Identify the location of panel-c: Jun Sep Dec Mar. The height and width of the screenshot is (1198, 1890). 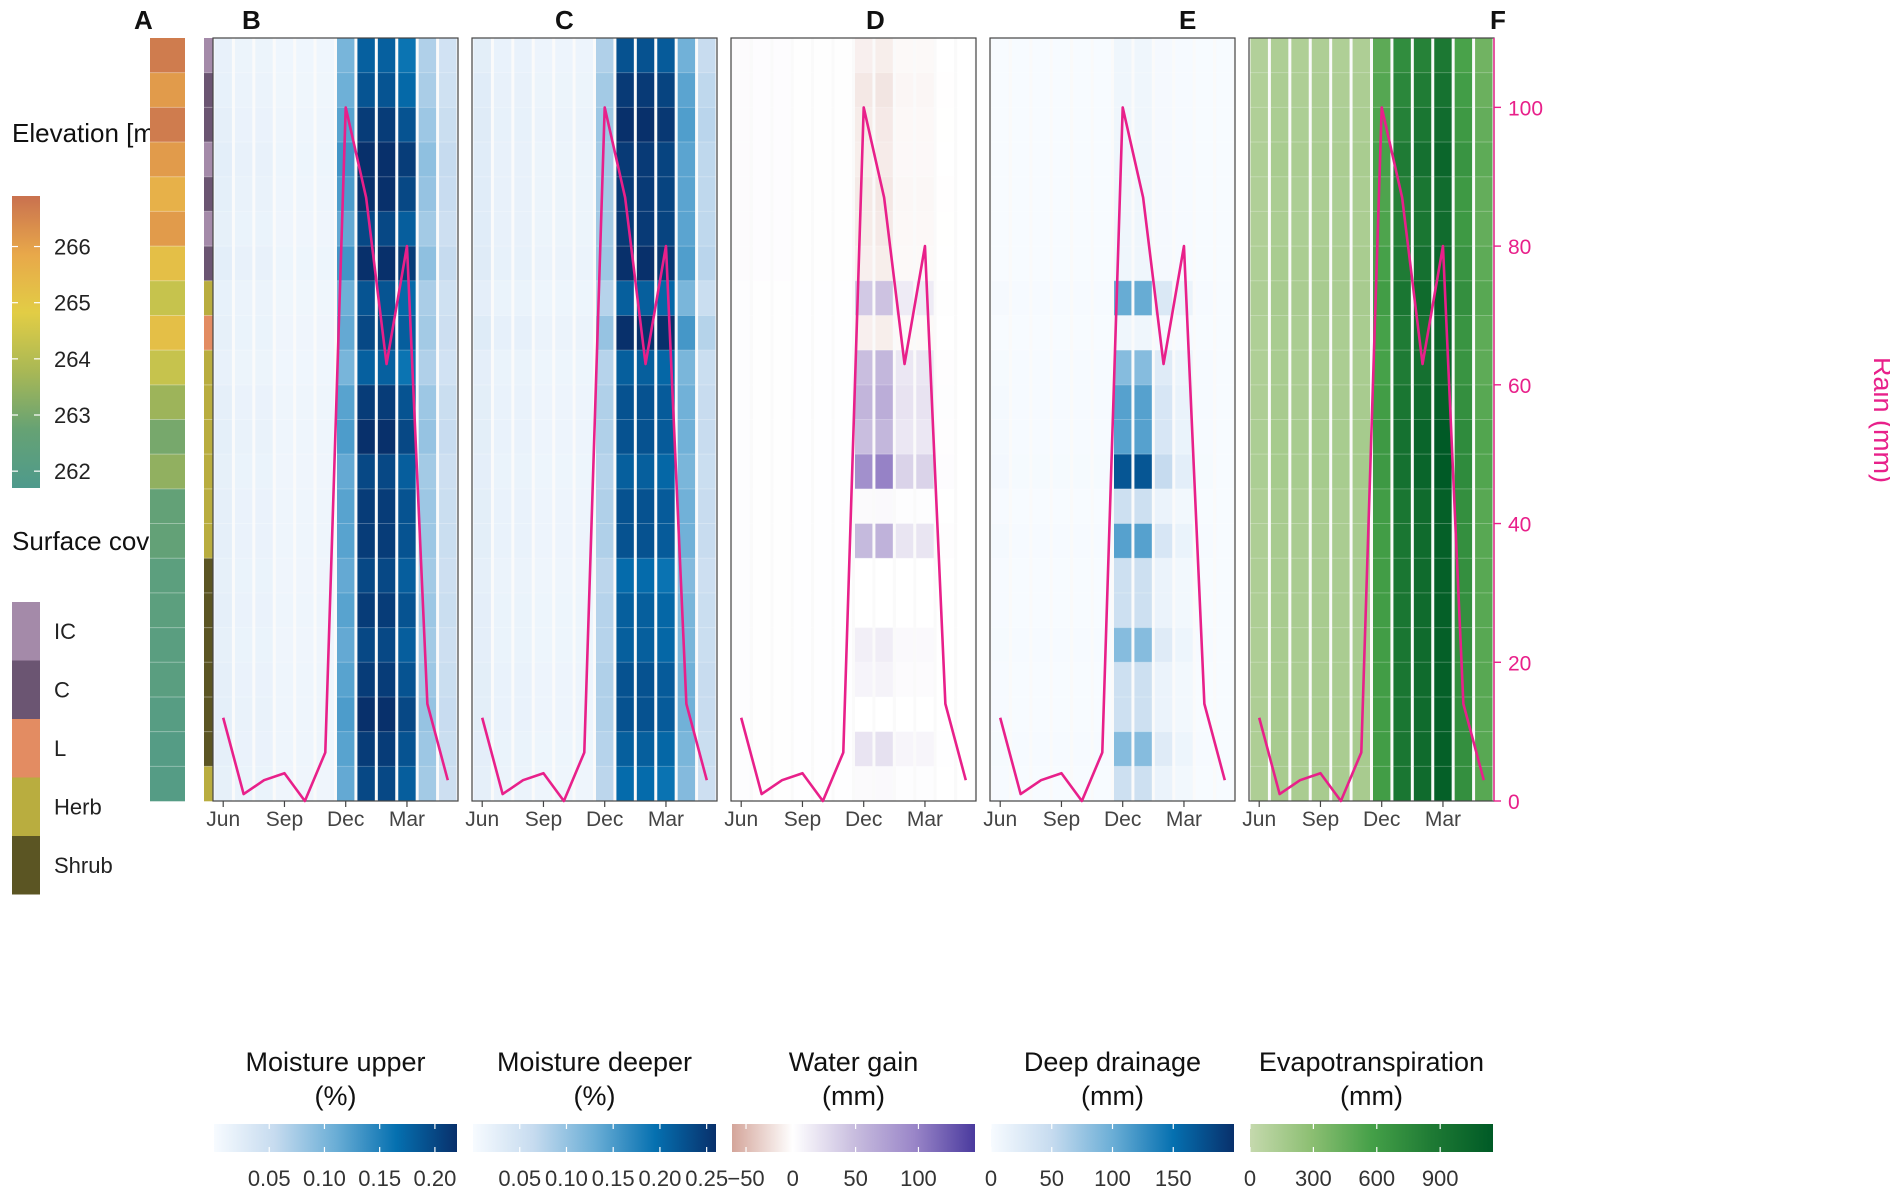
(591, 434).